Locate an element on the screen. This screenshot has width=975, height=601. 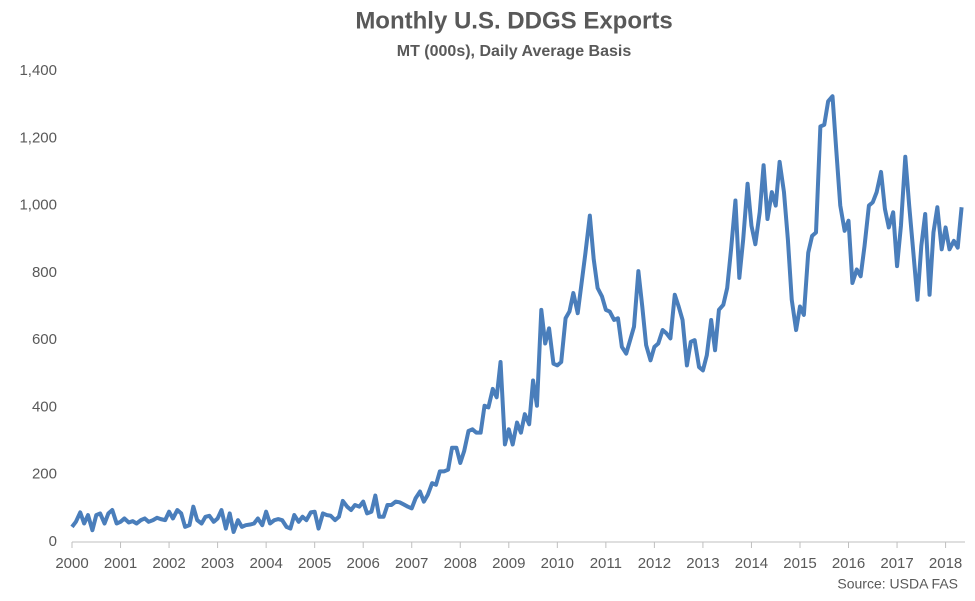
x-tick-label: 2017 is located at coordinates (896, 563).